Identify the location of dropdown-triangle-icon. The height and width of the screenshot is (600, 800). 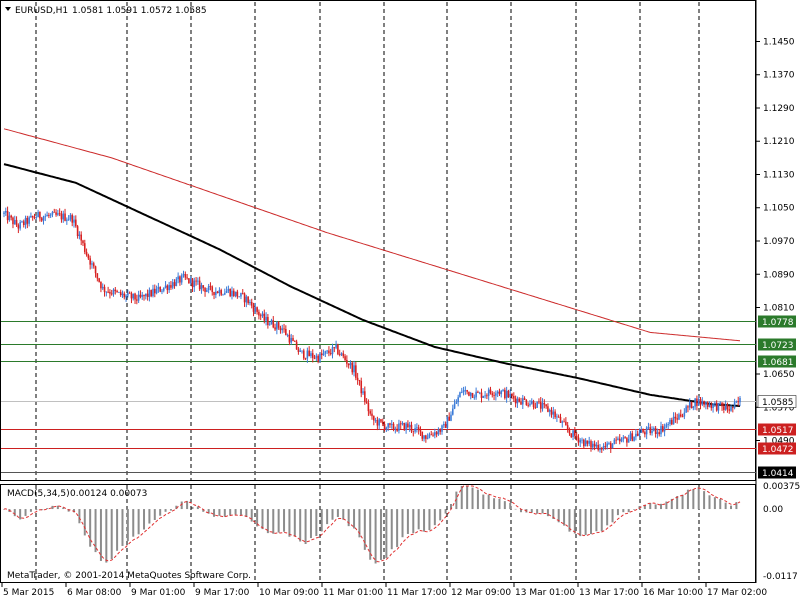
(8, 9).